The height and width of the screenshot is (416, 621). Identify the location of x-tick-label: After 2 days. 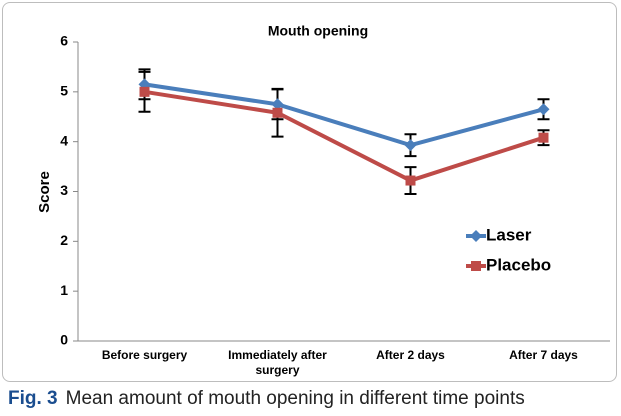
(410, 355).